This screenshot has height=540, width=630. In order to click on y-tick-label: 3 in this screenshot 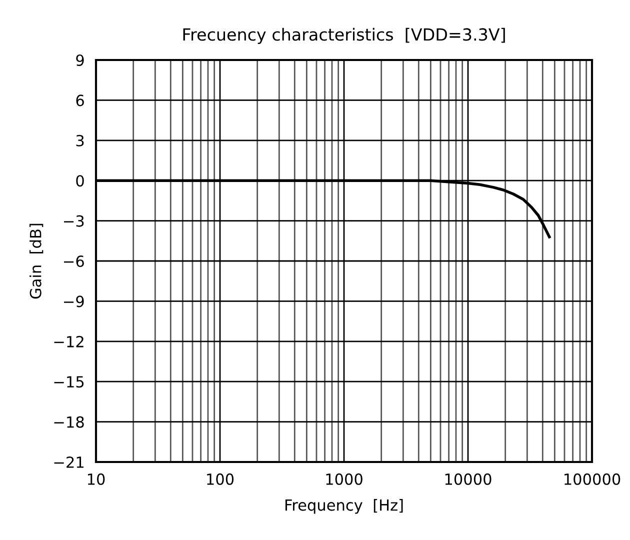, I will do `click(80, 140)`.